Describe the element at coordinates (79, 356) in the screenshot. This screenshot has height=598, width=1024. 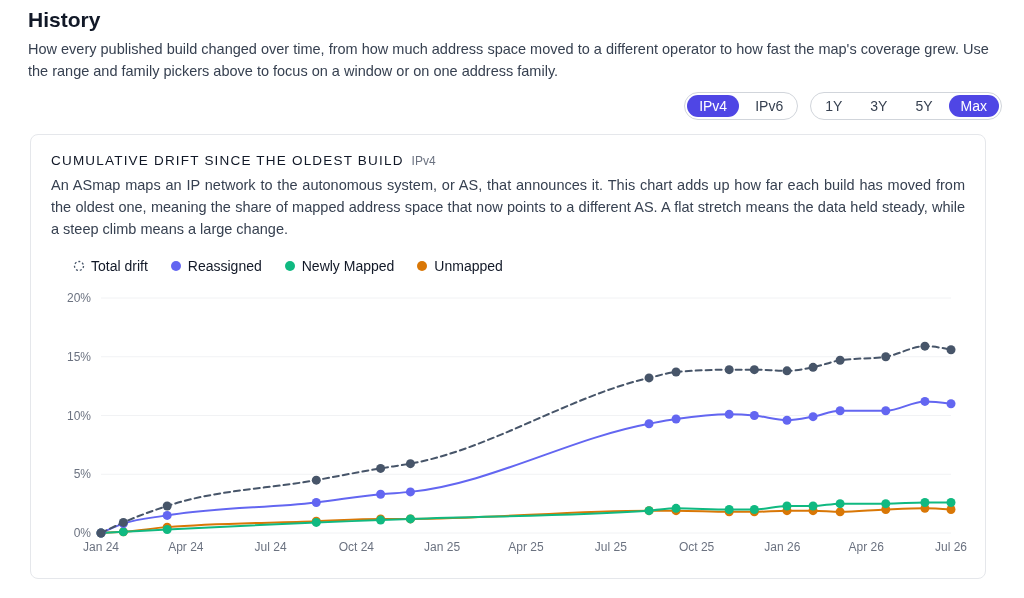
I see `y-tick-label: 15%` at that location.